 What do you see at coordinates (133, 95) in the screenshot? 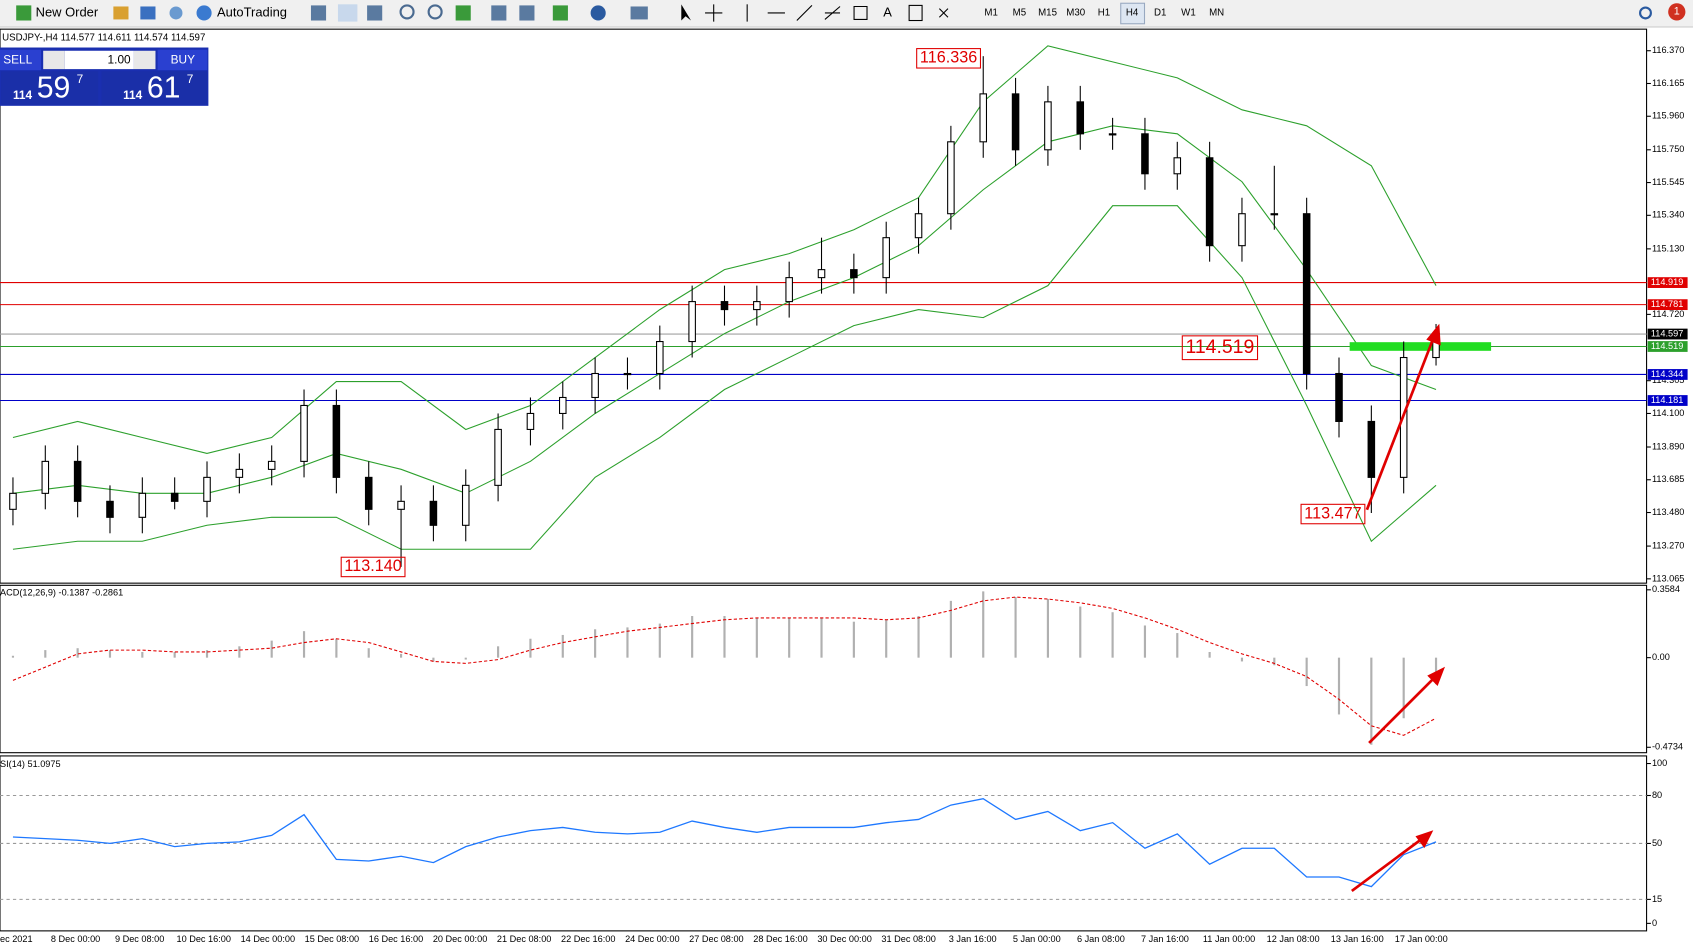
I see `ask-big: 114` at bounding box center [133, 95].